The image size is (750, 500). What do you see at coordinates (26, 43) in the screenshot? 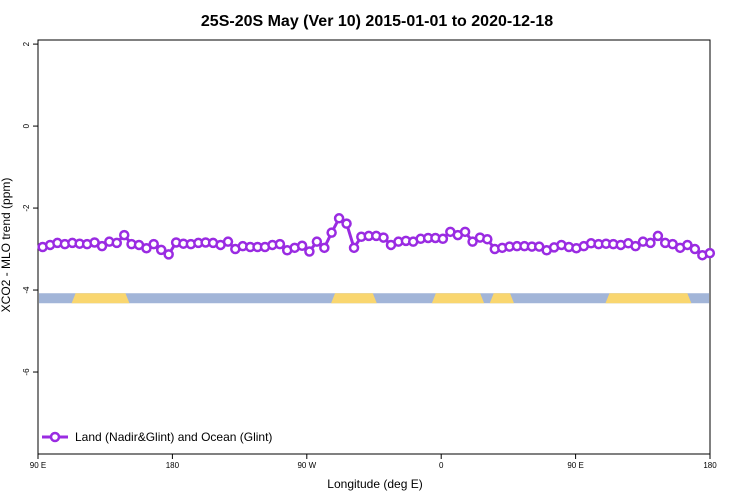
I see `y-tick-label: 2` at bounding box center [26, 43].